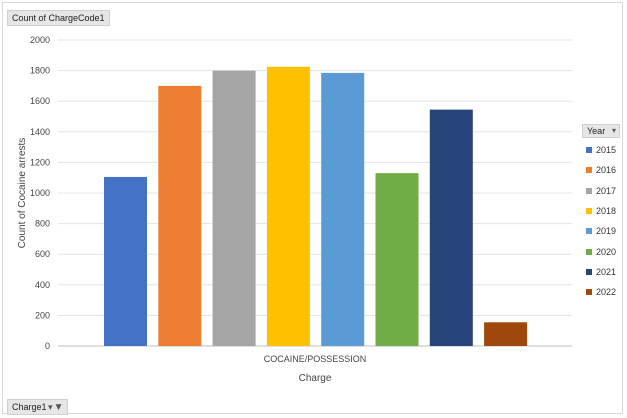  Describe the element at coordinates (315, 359) in the screenshot. I see `x-category-label: COCAINE/POSSESSION` at that location.